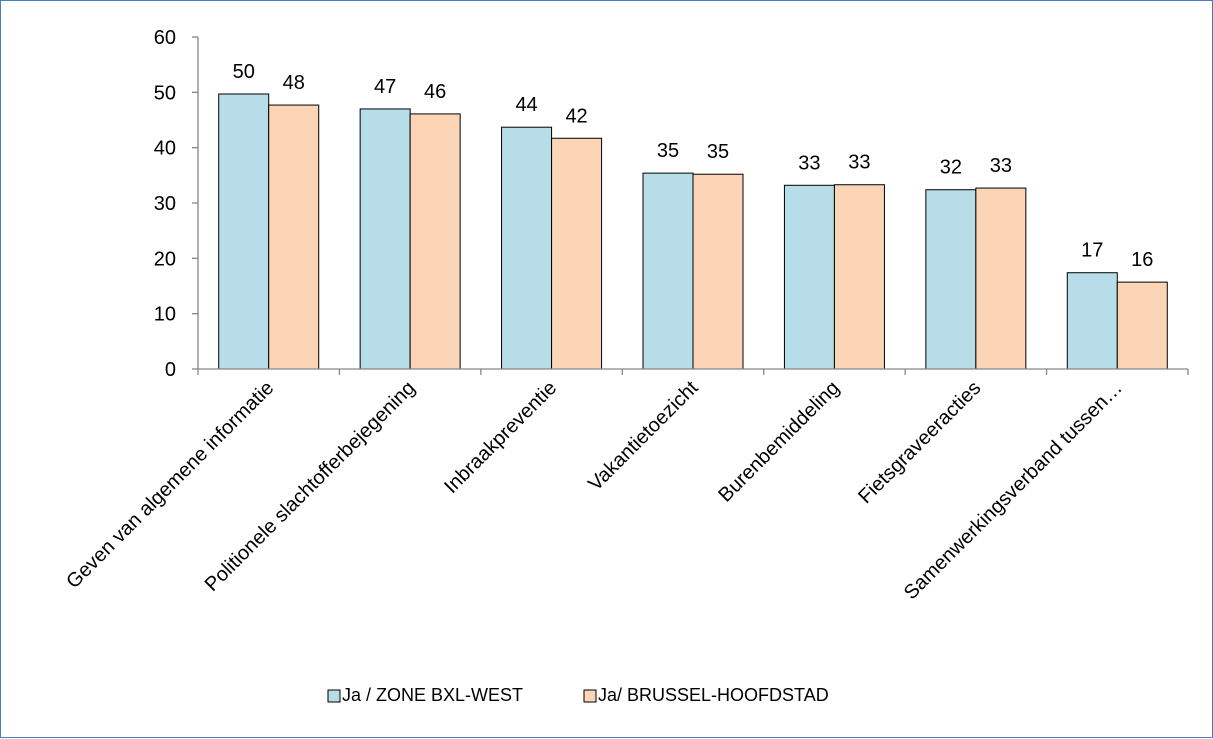 Image resolution: width=1213 pixels, height=739 pixels. What do you see at coordinates (165, 149) in the screenshot?
I see `y-tick-label: 40` at bounding box center [165, 149].